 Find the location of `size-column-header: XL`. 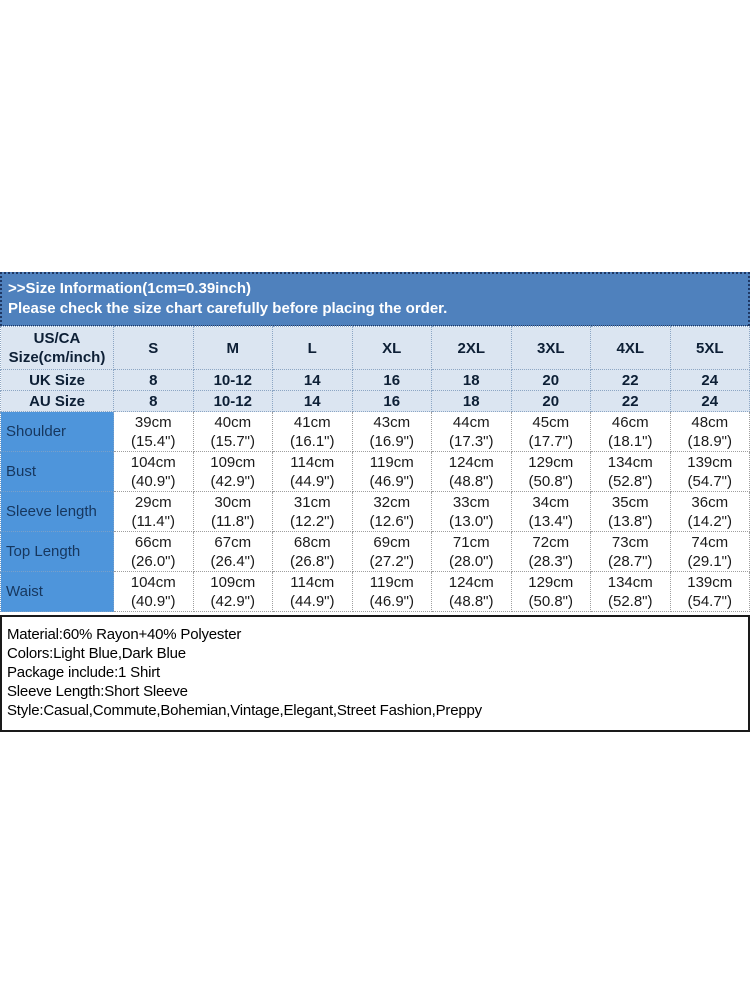

size-column-header: XL is located at coordinates (391, 348).